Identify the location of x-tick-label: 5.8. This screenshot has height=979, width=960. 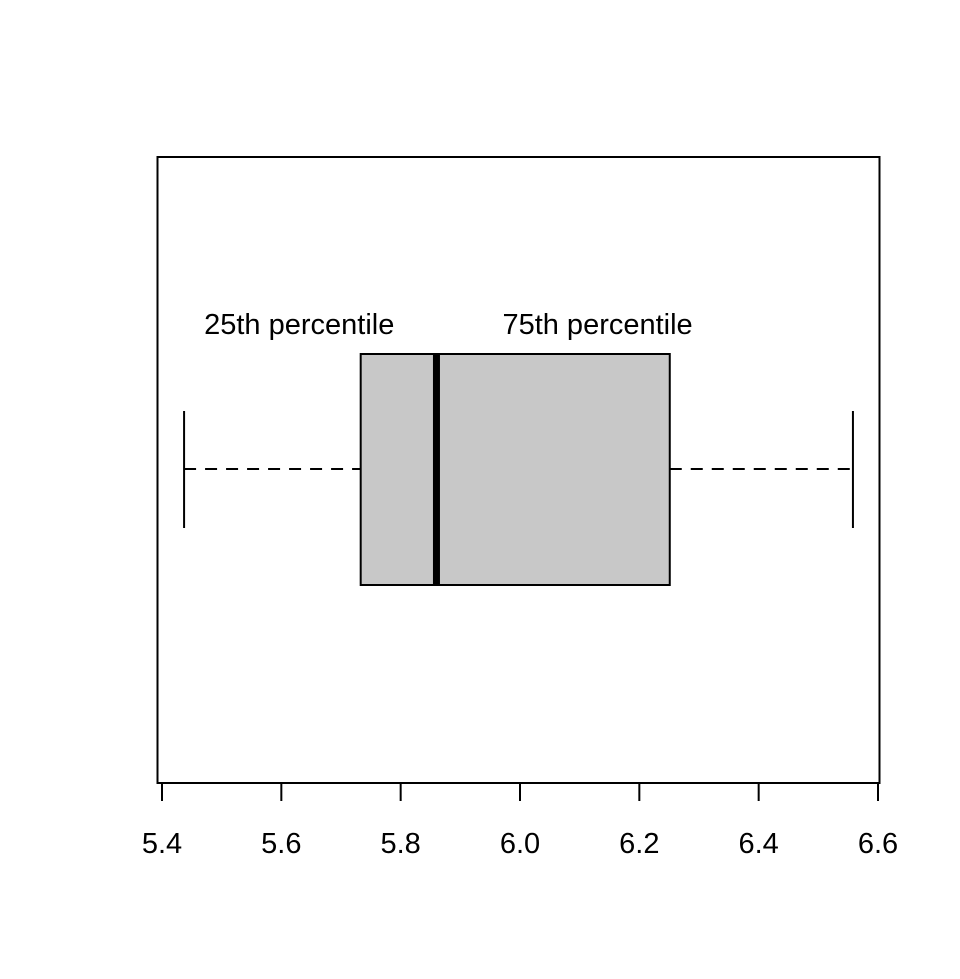
(401, 844).